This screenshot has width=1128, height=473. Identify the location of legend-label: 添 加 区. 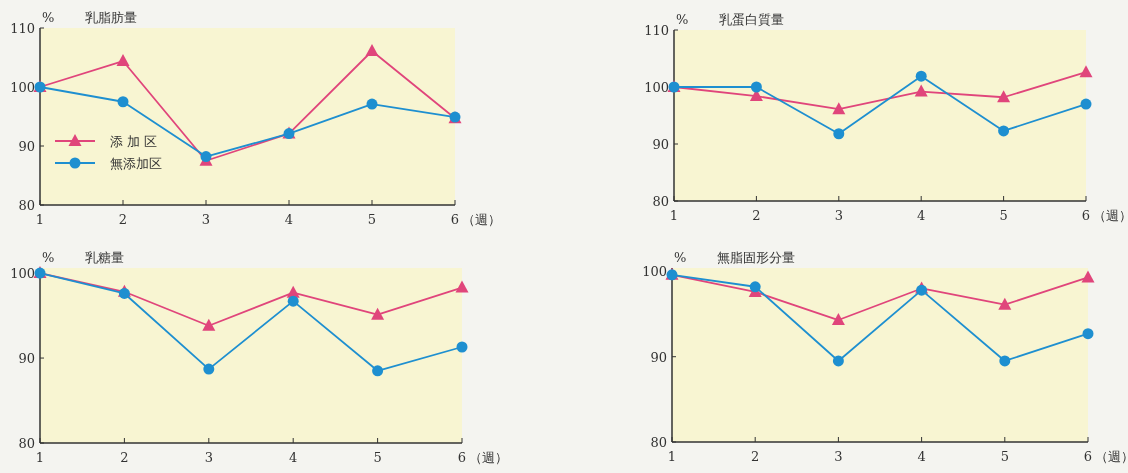
(134, 141).